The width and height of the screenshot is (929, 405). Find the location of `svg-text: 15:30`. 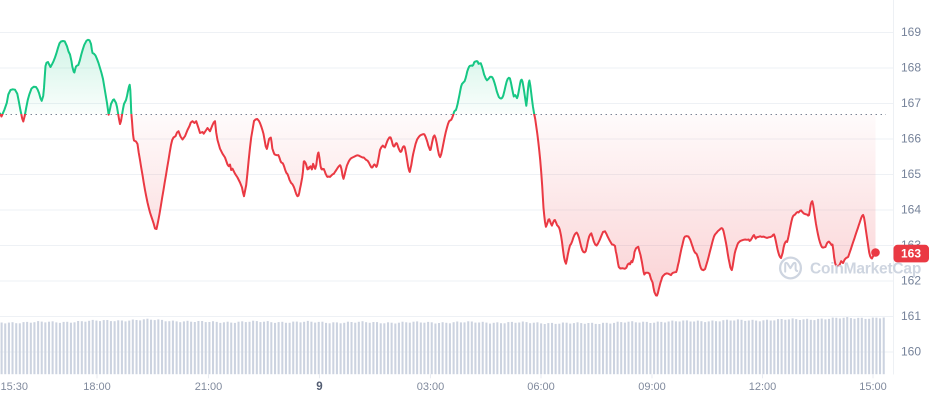

svg-text: 15:30 is located at coordinates (15, 387).